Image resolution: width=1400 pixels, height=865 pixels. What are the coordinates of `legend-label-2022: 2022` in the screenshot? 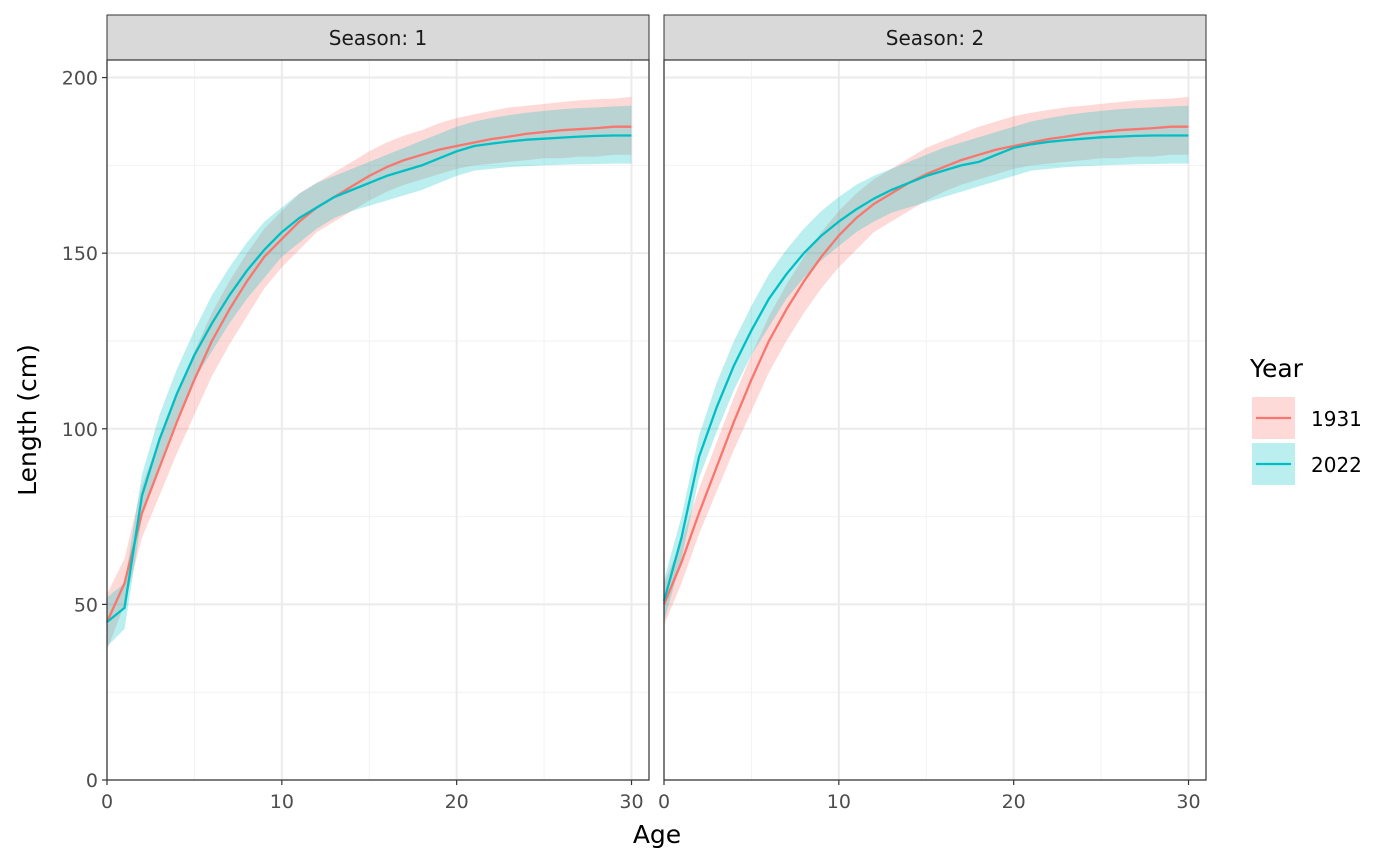 It's located at (1336, 465).